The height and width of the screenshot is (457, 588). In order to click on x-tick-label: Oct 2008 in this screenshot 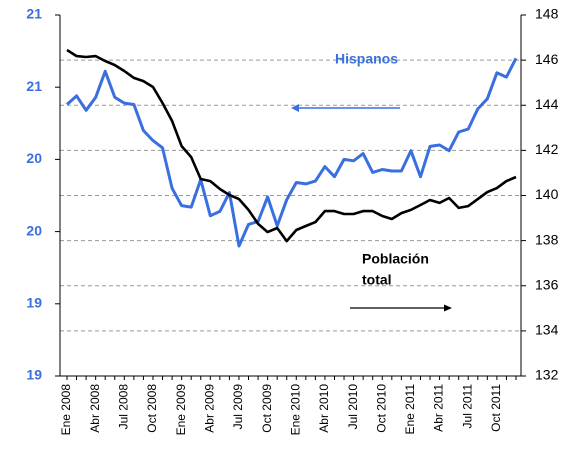, I will do `click(152, 408)`.